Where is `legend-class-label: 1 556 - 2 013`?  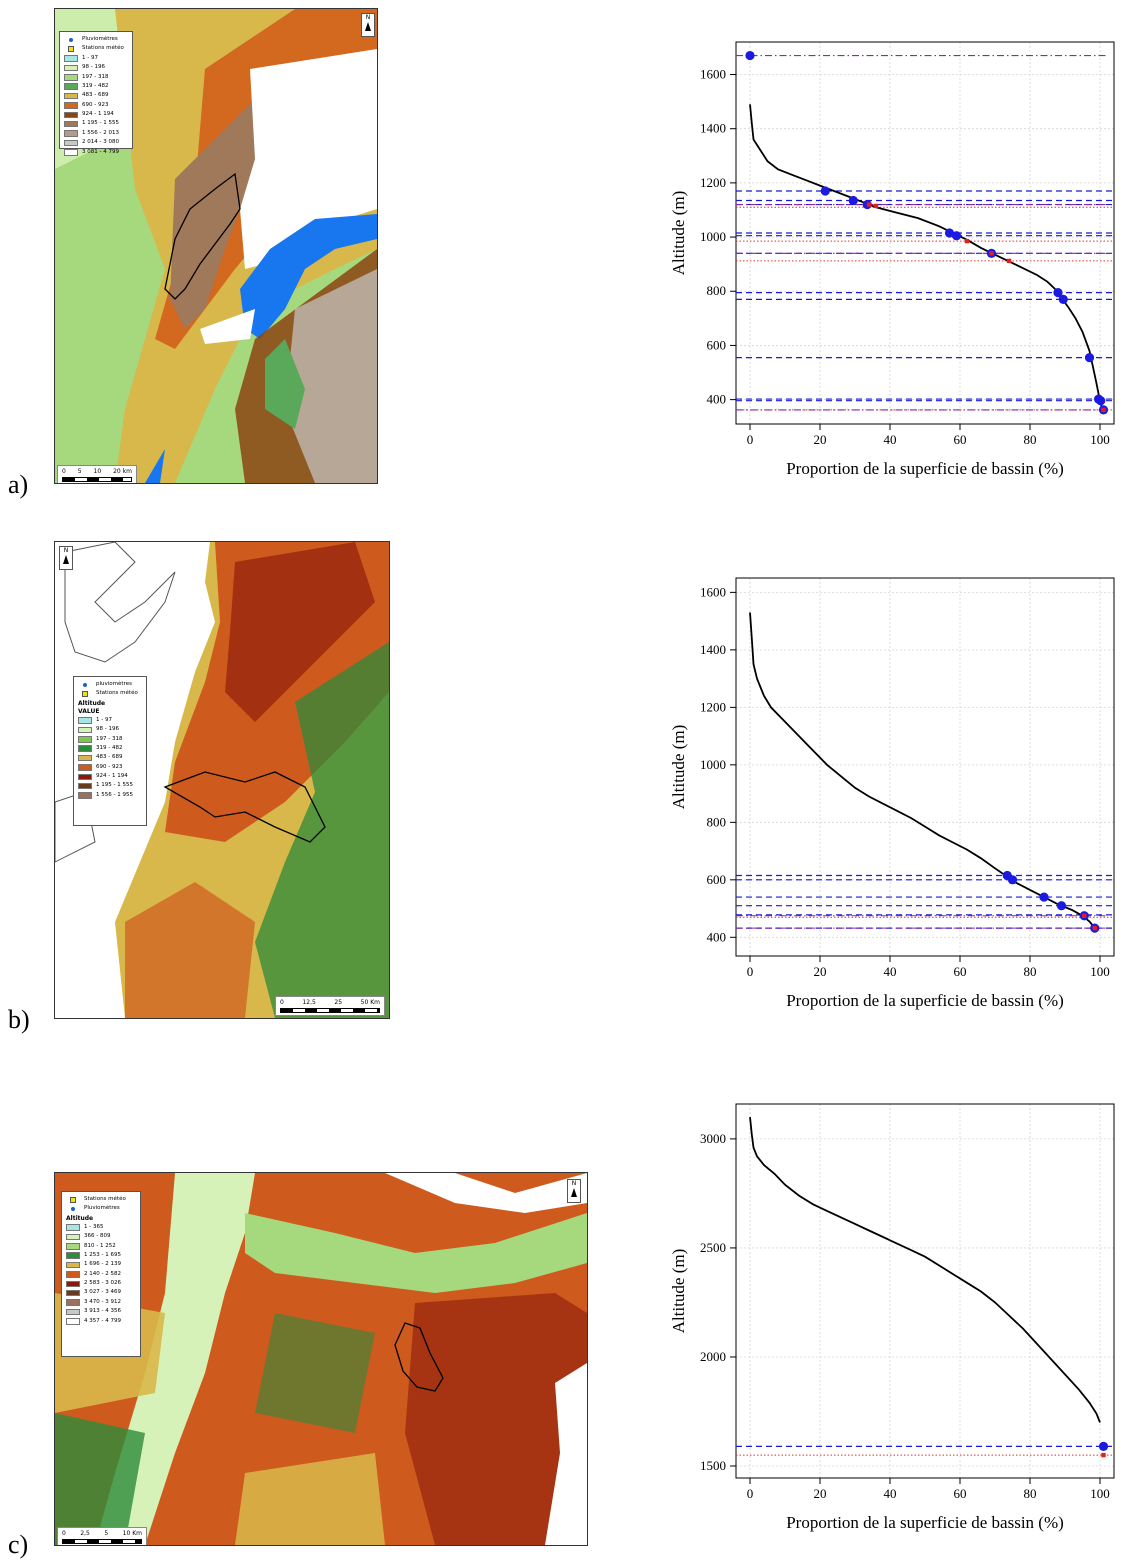 legend-class-label: 1 556 - 2 013 is located at coordinates (100, 132).